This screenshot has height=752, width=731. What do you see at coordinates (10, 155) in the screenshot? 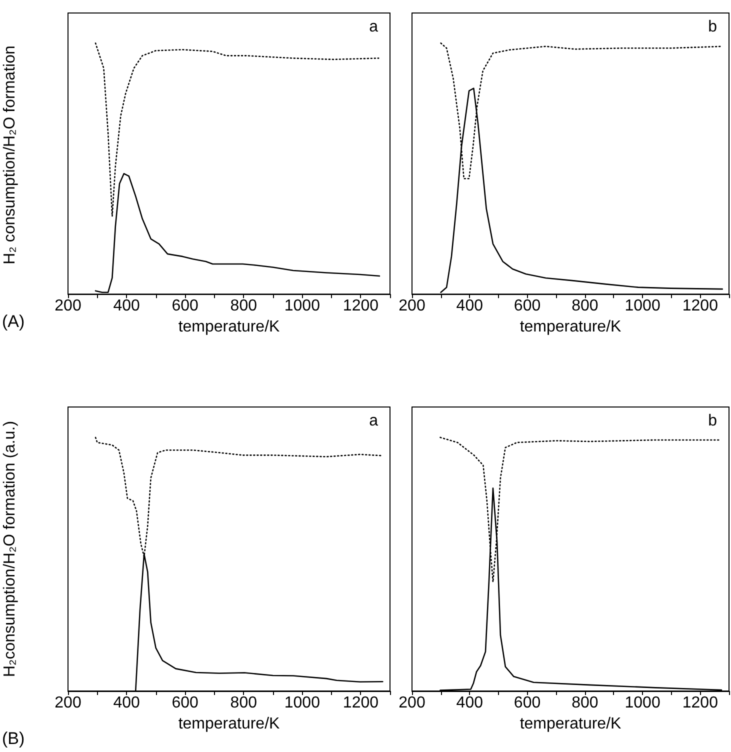
I see `y-axis-title: H₂ consumption/H₂O formation` at bounding box center [10, 155].